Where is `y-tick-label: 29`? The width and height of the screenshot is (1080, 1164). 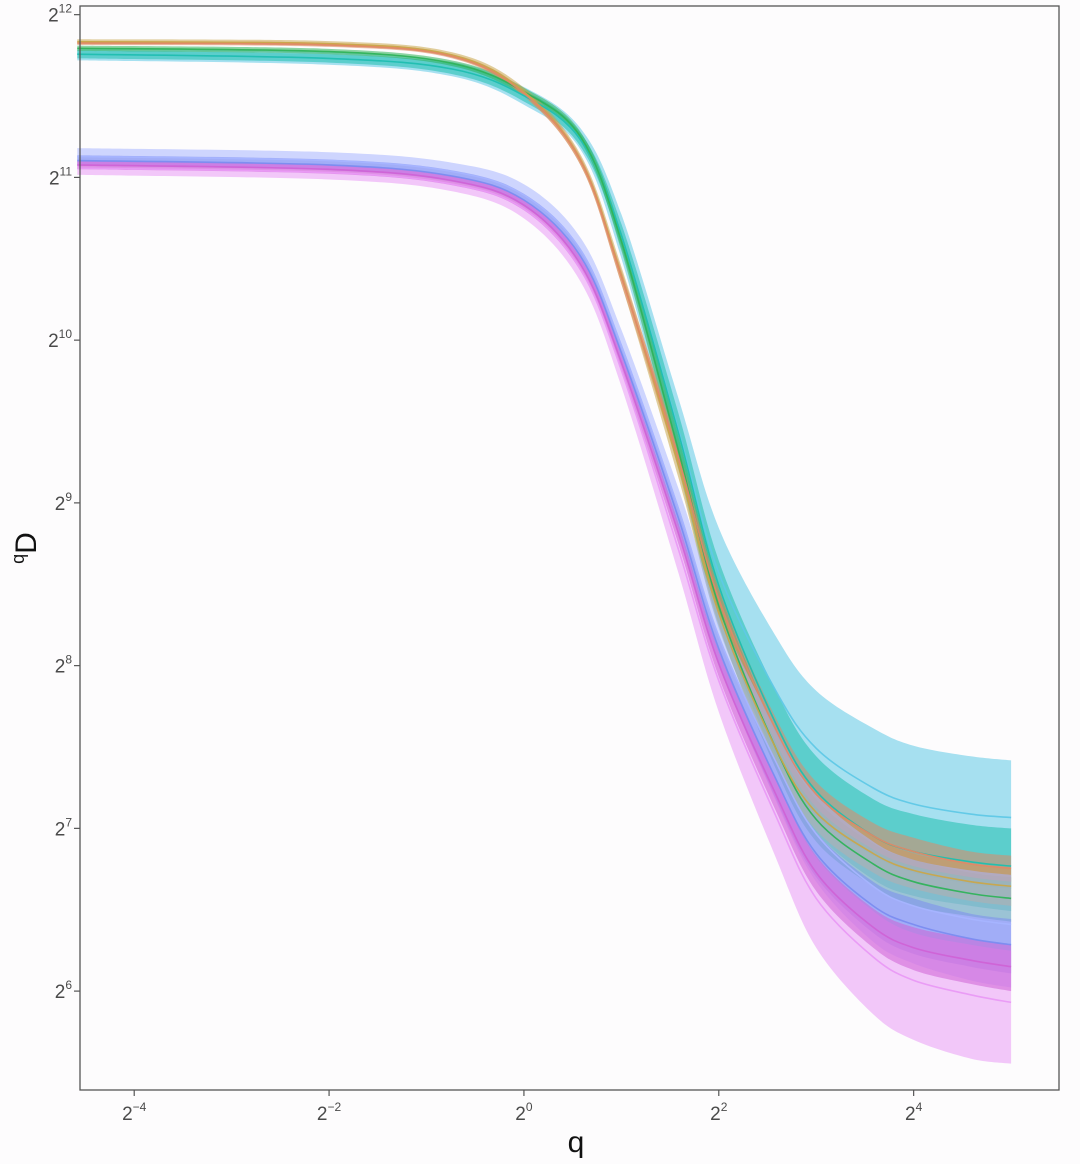
y-tick-label: 29 is located at coordinates (64, 502).